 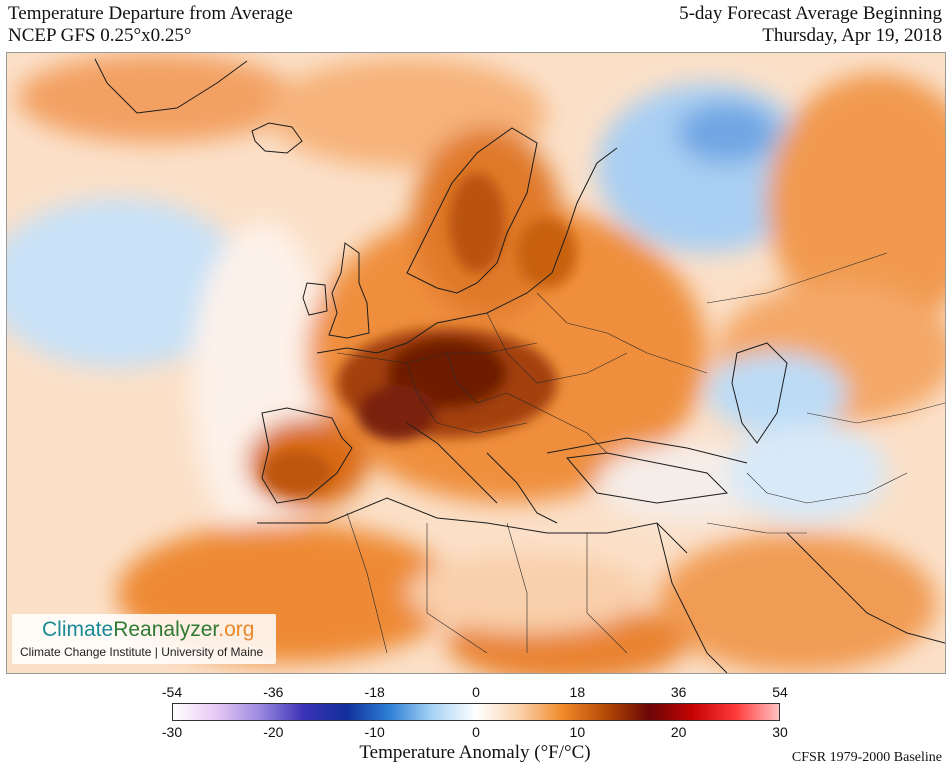 What do you see at coordinates (692, 597) in the screenshot?
I see `red-sea-coast` at bounding box center [692, 597].